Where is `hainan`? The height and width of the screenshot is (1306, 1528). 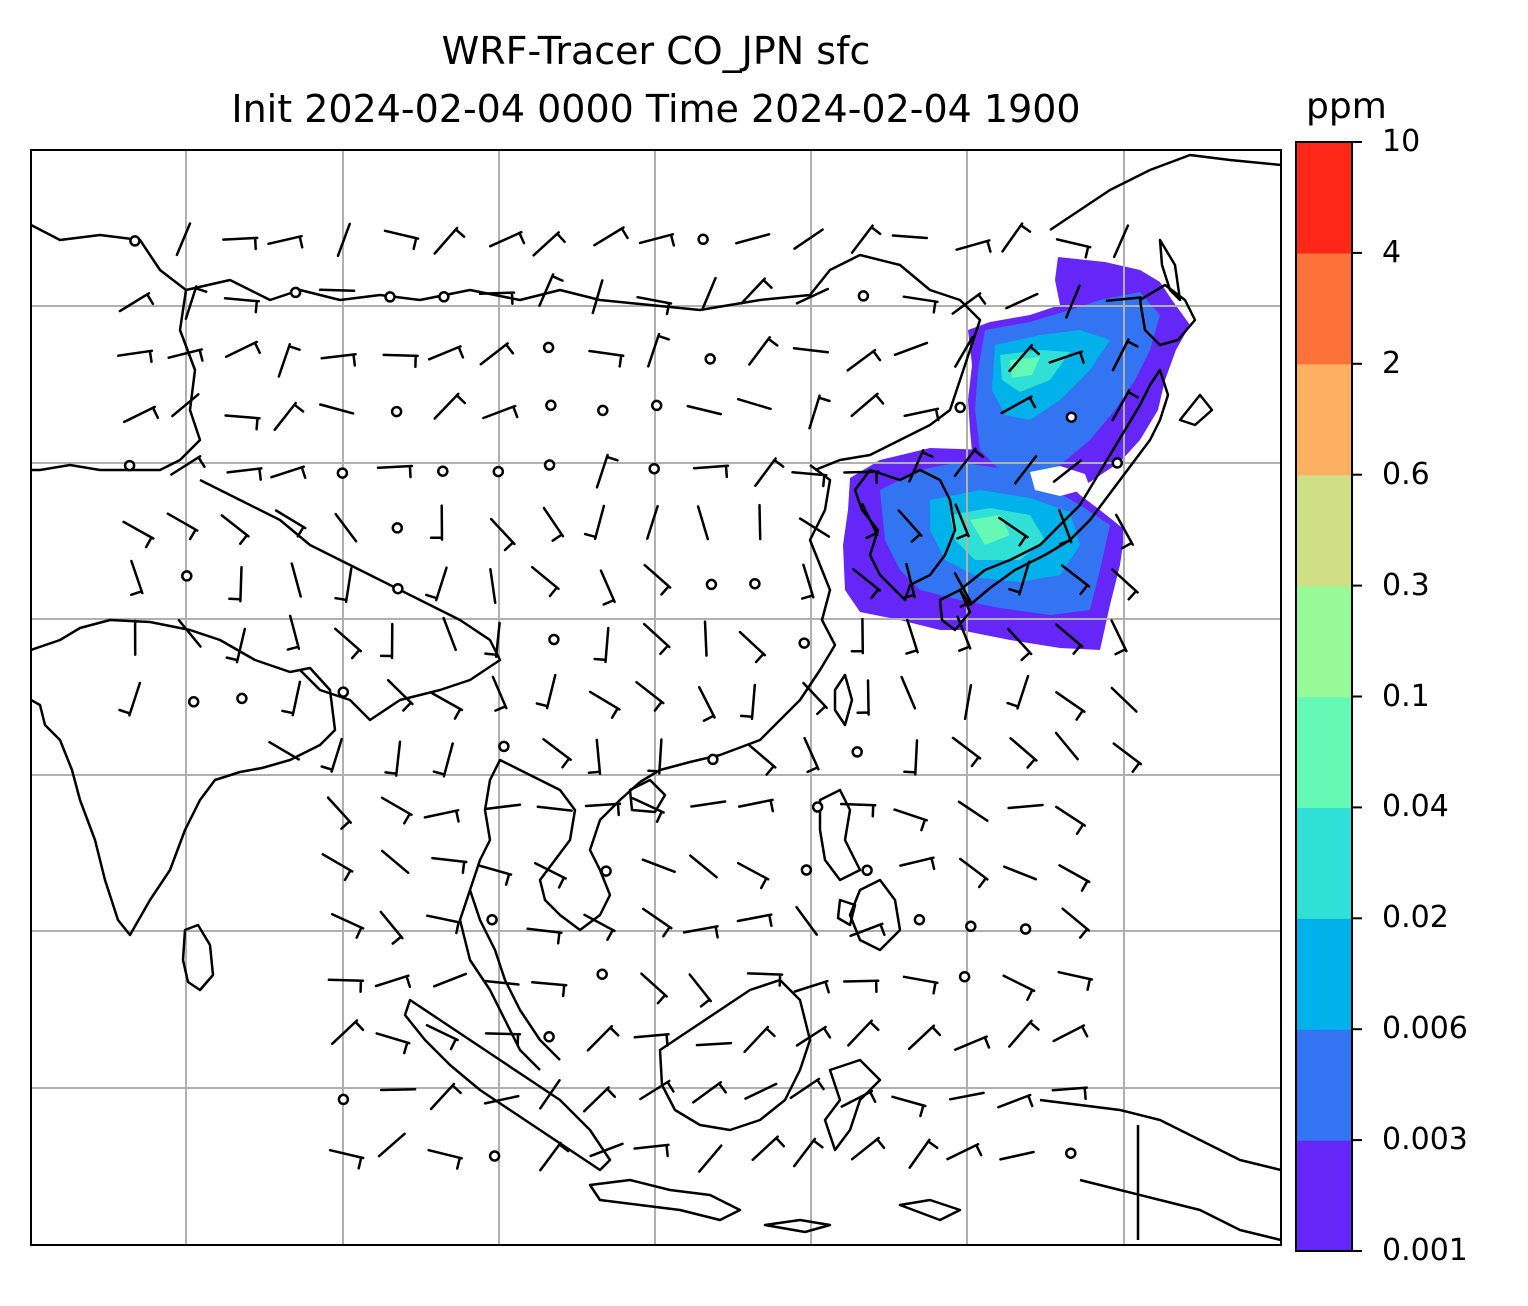
hainan is located at coordinates (647, 796).